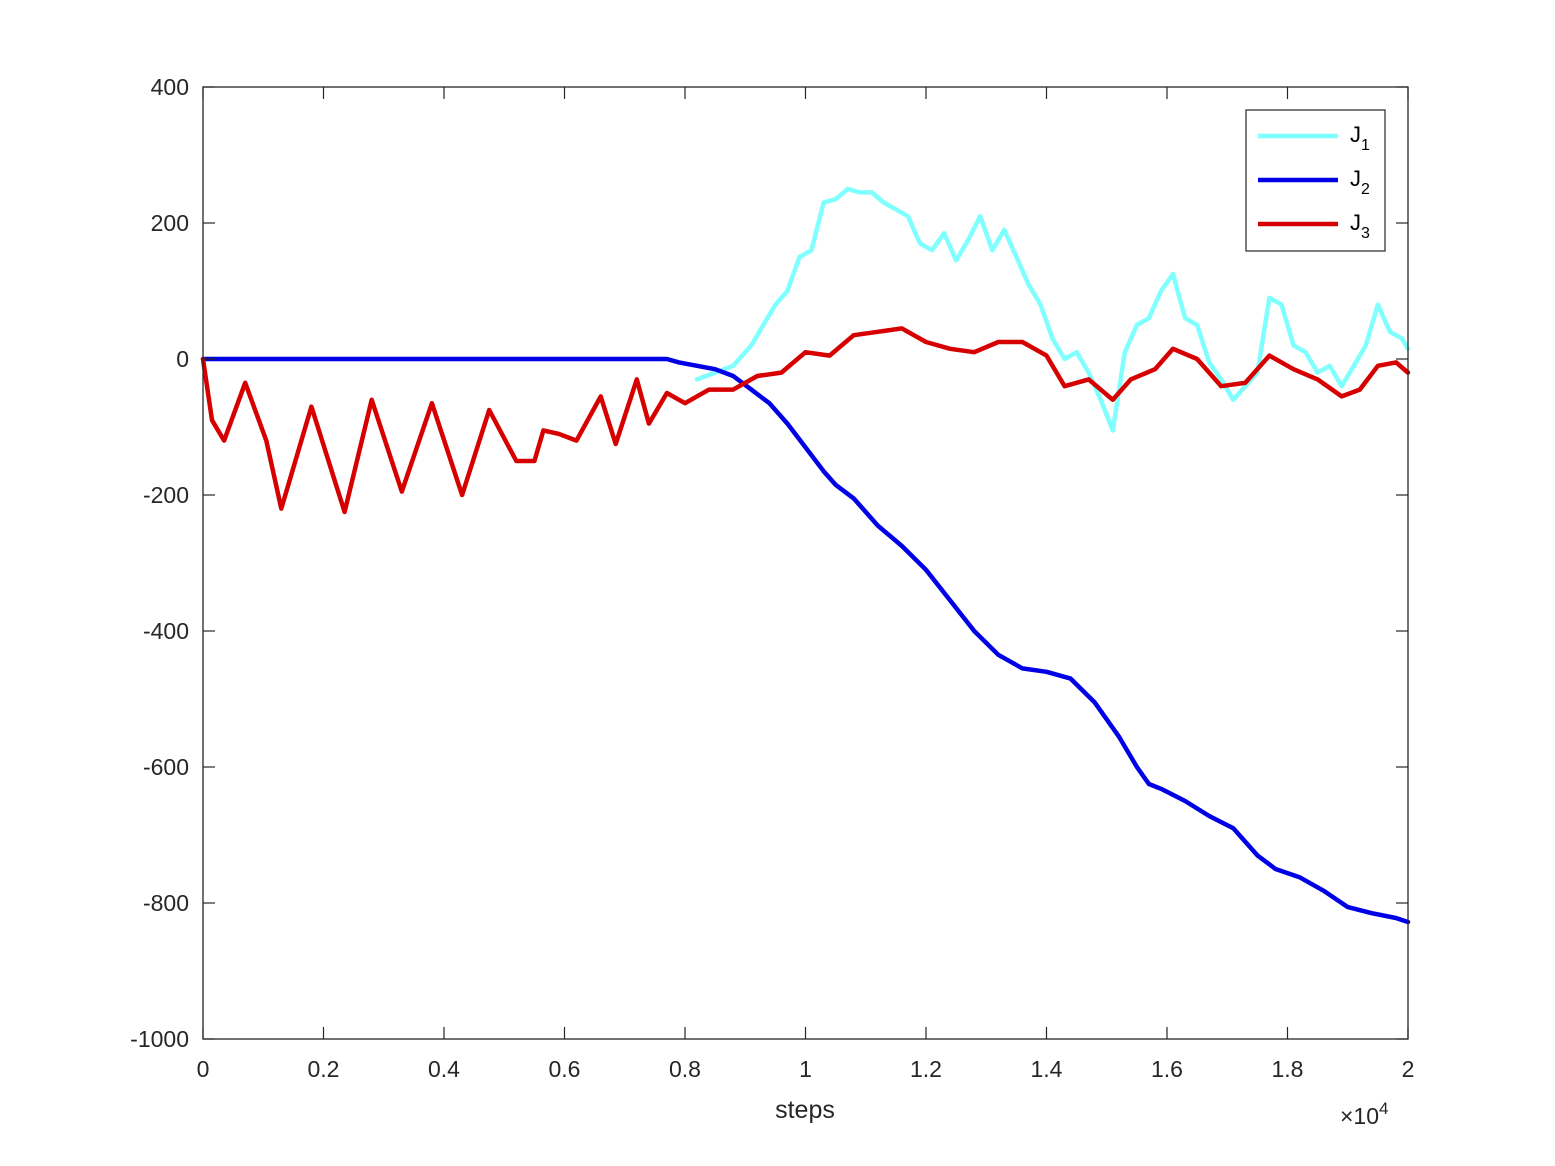  I want to click on y-tick-label: -600, so click(166, 767).